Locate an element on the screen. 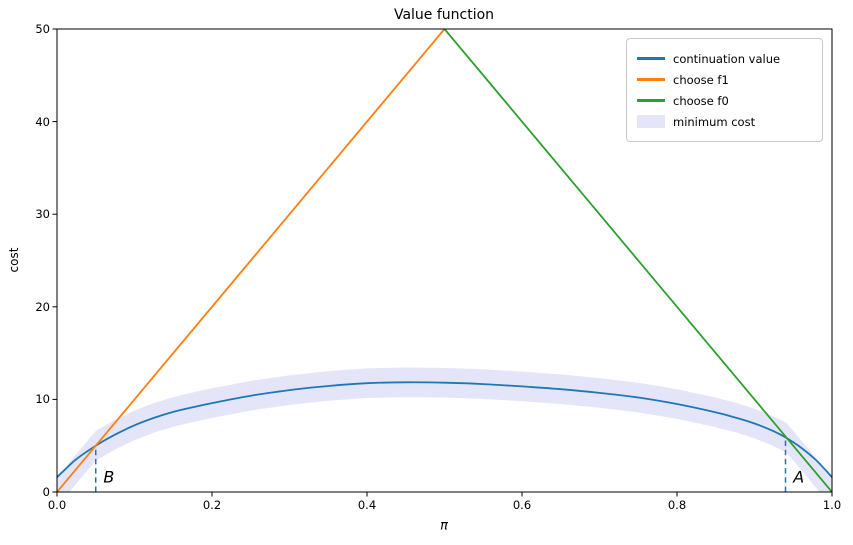  annotation-label-A: A is located at coordinates (799, 477).